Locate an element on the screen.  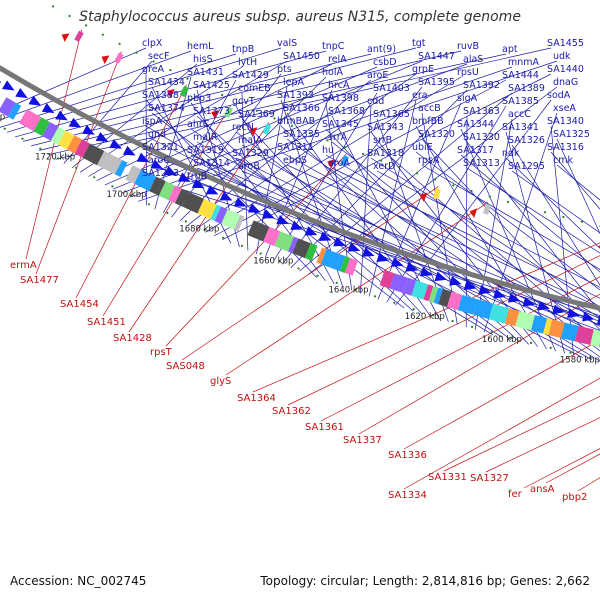
gene-label: aroC is located at coordinates (159, 160).